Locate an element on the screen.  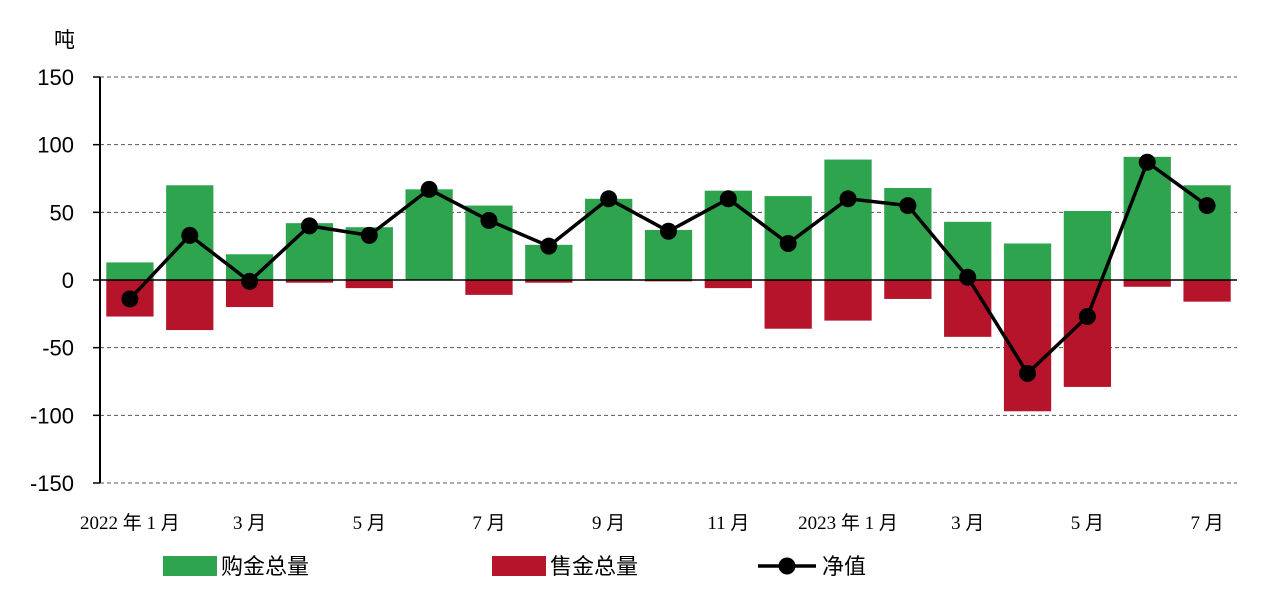
x-tick-label: 2023 年 1 月 is located at coordinates (848, 523).